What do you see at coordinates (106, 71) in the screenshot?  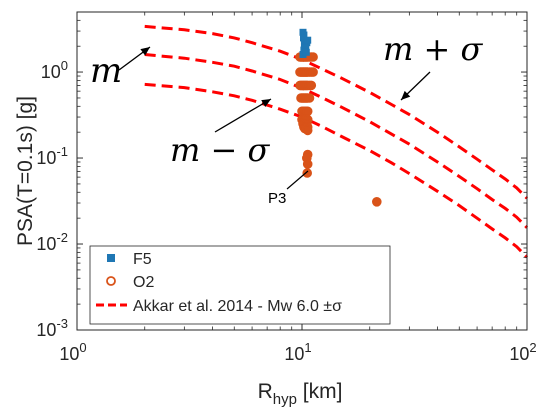 I see `label-m: m` at bounding box center [106, 71].